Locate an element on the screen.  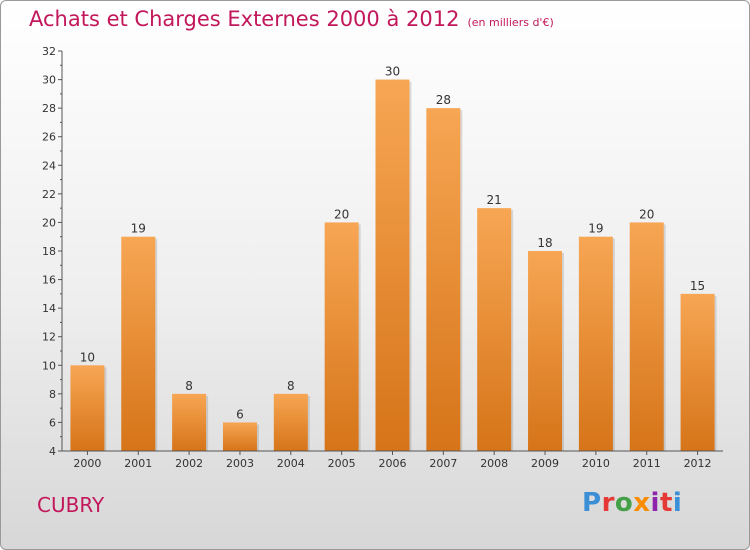
logo-letter: r is located at coordinates (608, 503).